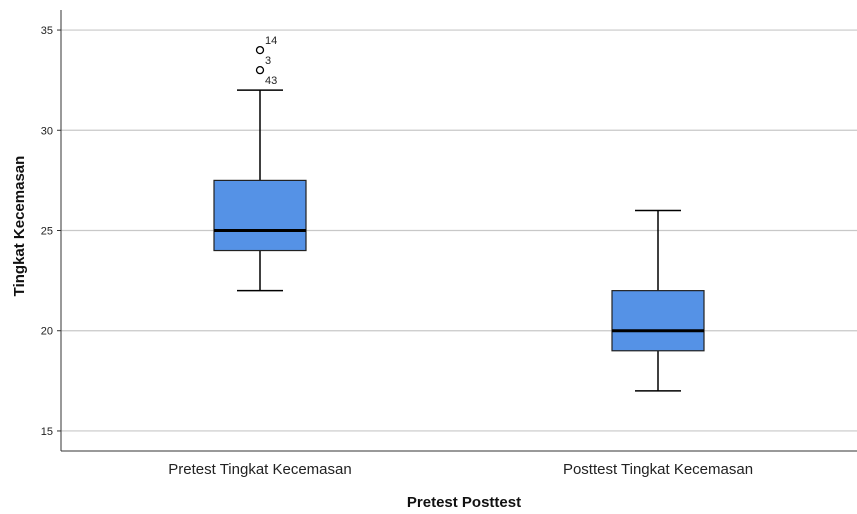  I want to click on y-axis-ticks: 15 20 25 30 35, so click(51, 231).